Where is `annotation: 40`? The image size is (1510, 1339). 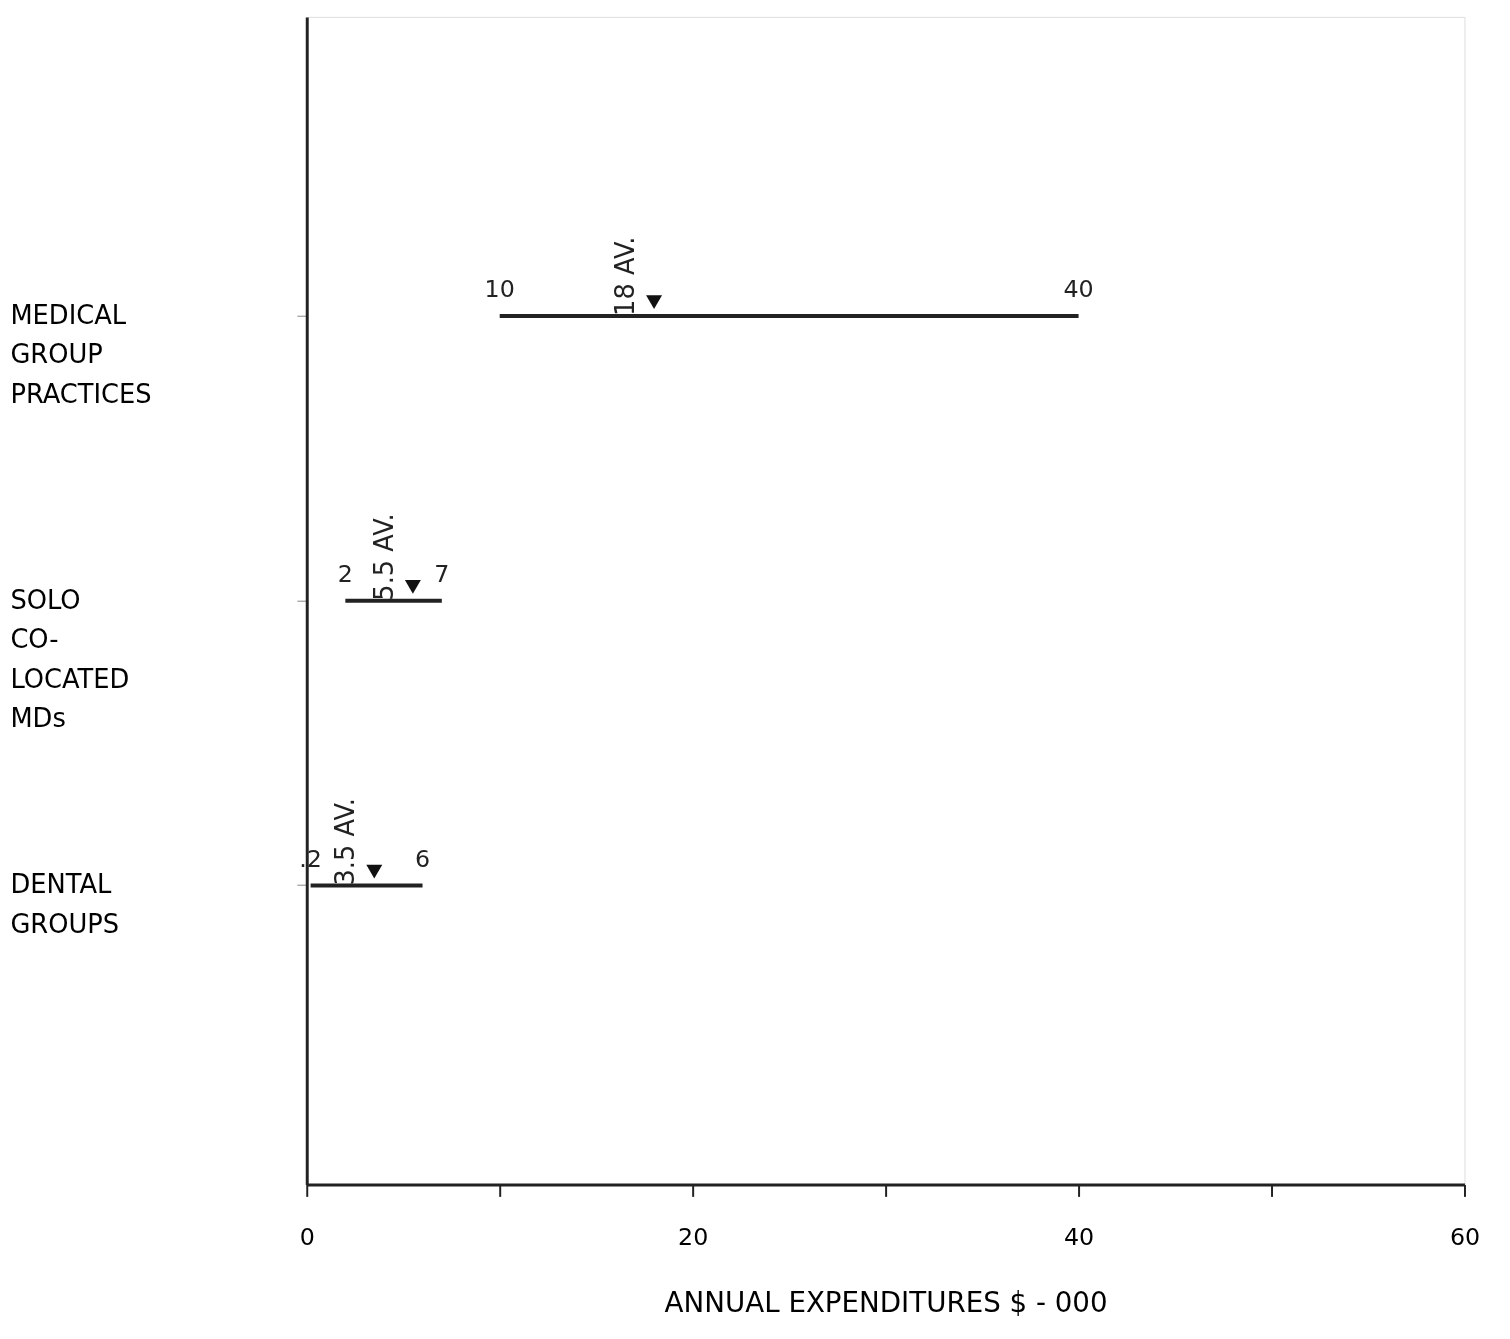 annotation: 40 is located at coordinates (1078, 289).